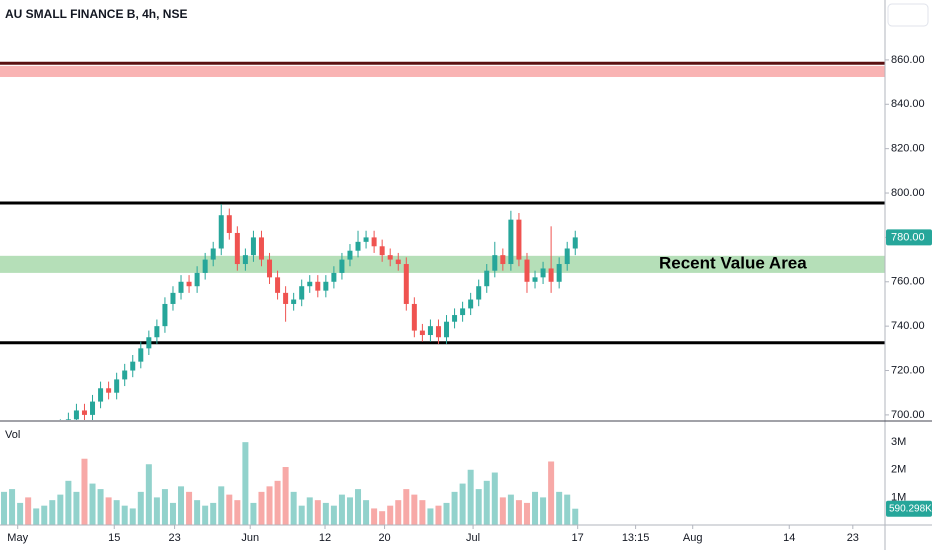 This screenshot has height=550, width=932. What do you see at coordinates (898, 470) in the screenshot?
I see `volume-tick-label: 2M` at bounding box center [898, 470].